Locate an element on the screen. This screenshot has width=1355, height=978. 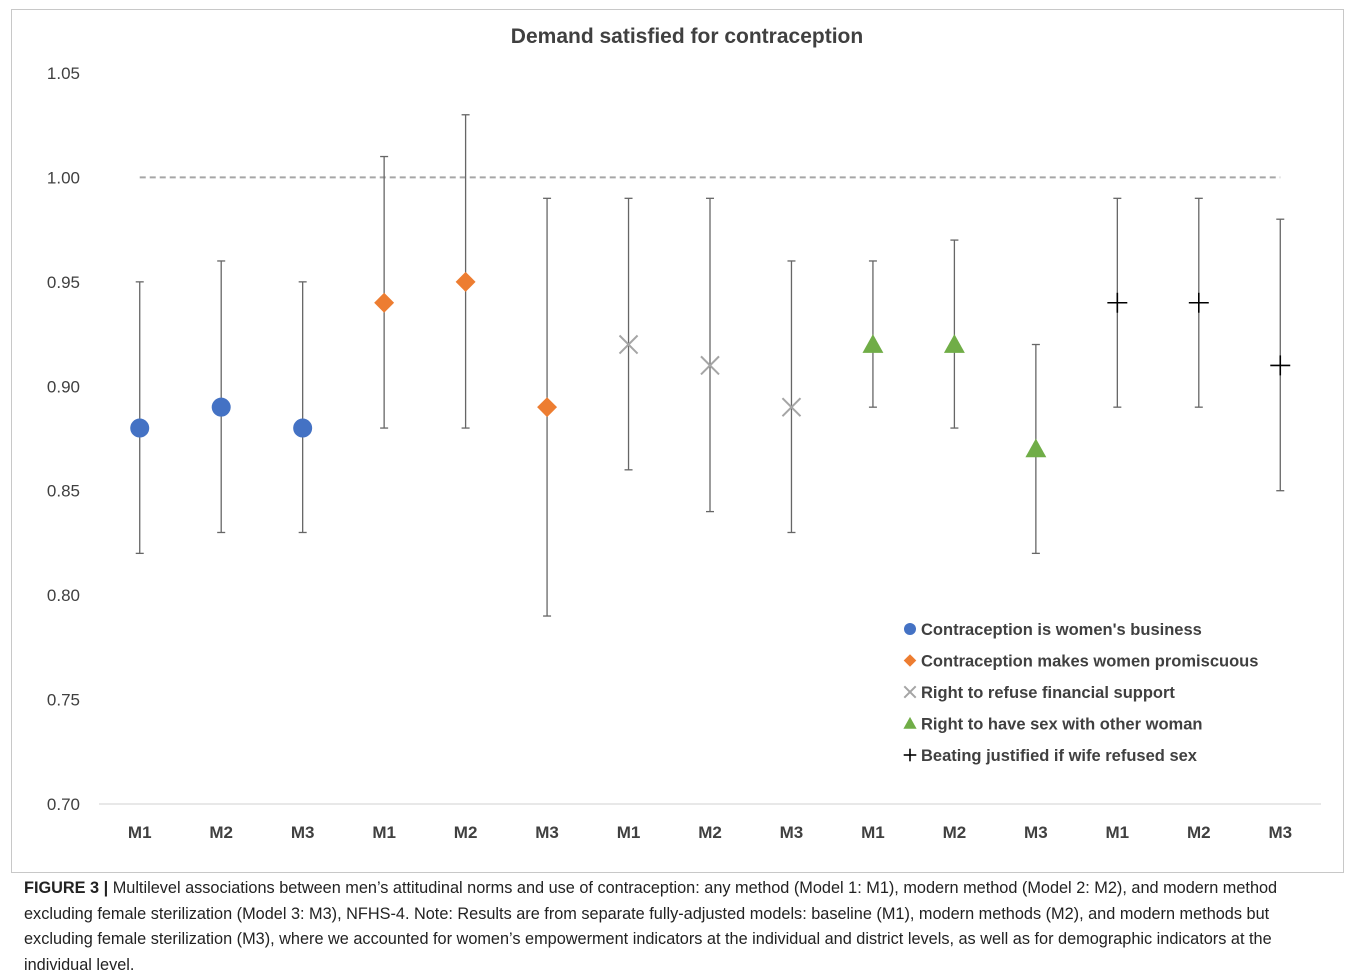
y-tick-label: 0.80 is located at coordinates (63, 595).